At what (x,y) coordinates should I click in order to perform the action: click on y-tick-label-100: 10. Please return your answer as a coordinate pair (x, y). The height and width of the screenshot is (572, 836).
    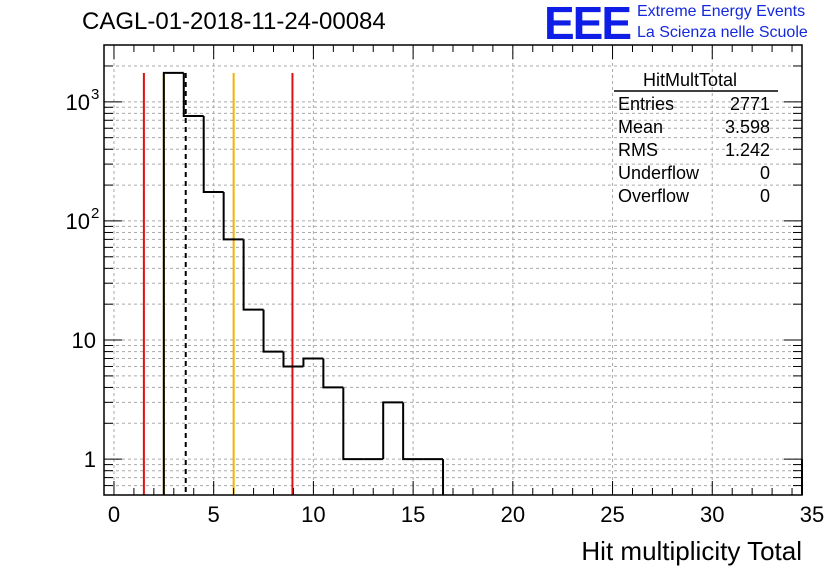
    Looking at the image, I should click on (78, 221).